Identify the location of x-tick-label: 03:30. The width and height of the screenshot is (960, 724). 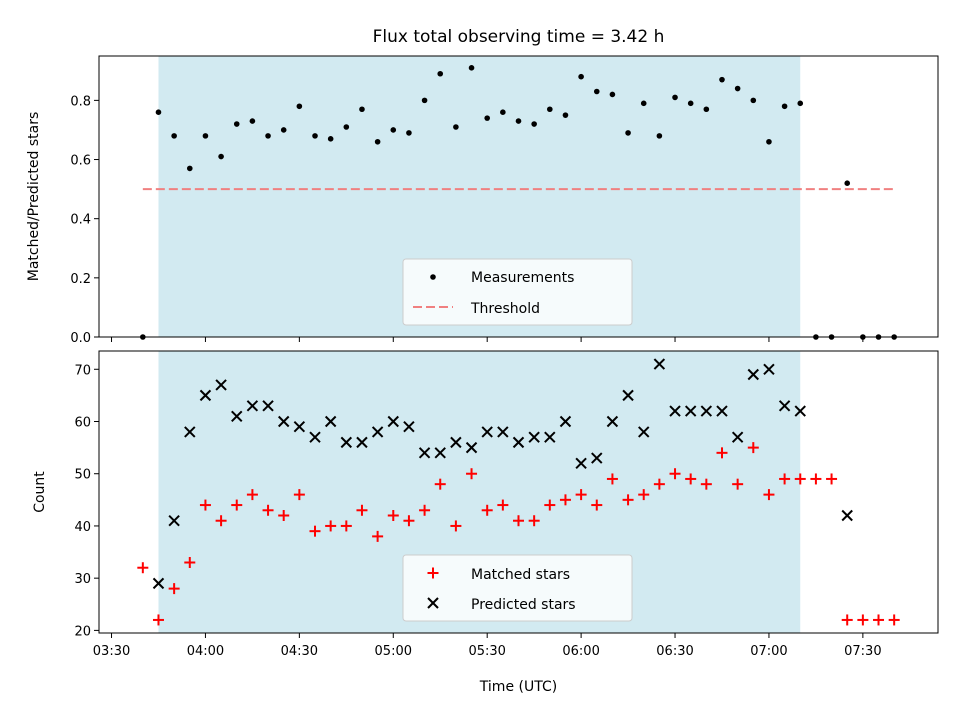
(111, 651).